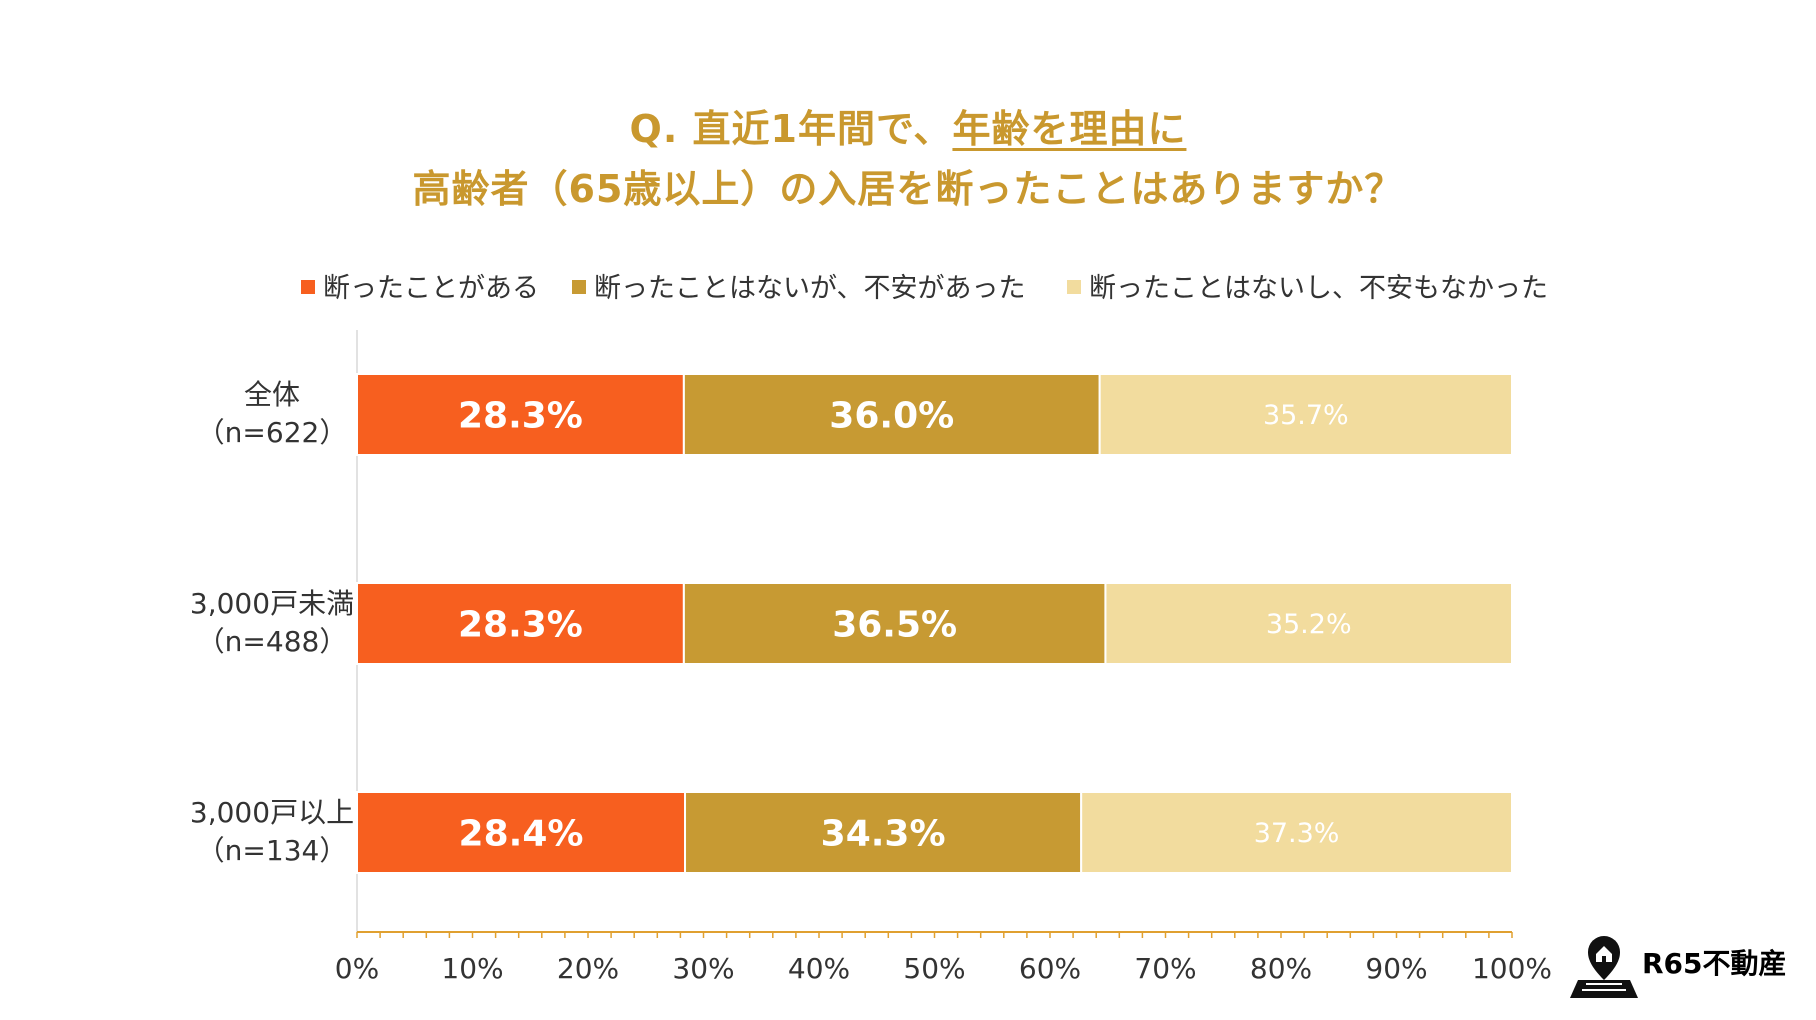 The height and width of the screenshot is (1020, 1816). I want to click on legend-label: 断ったことはないが、不安があった, so click(809, 288).